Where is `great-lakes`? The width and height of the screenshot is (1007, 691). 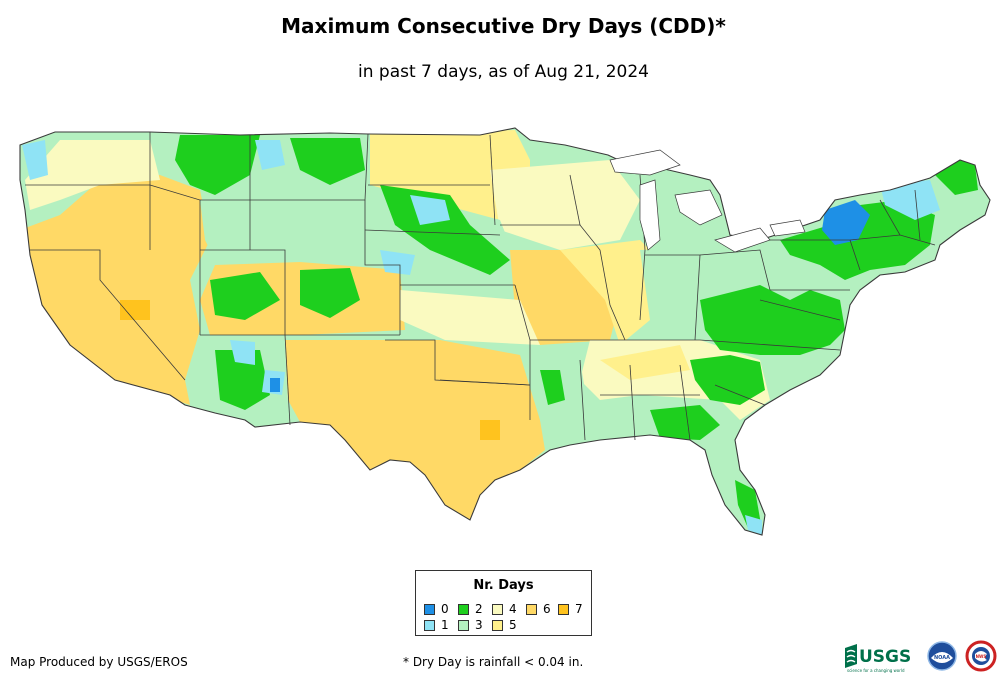 great-lakes is located at coordinates (707, 201).